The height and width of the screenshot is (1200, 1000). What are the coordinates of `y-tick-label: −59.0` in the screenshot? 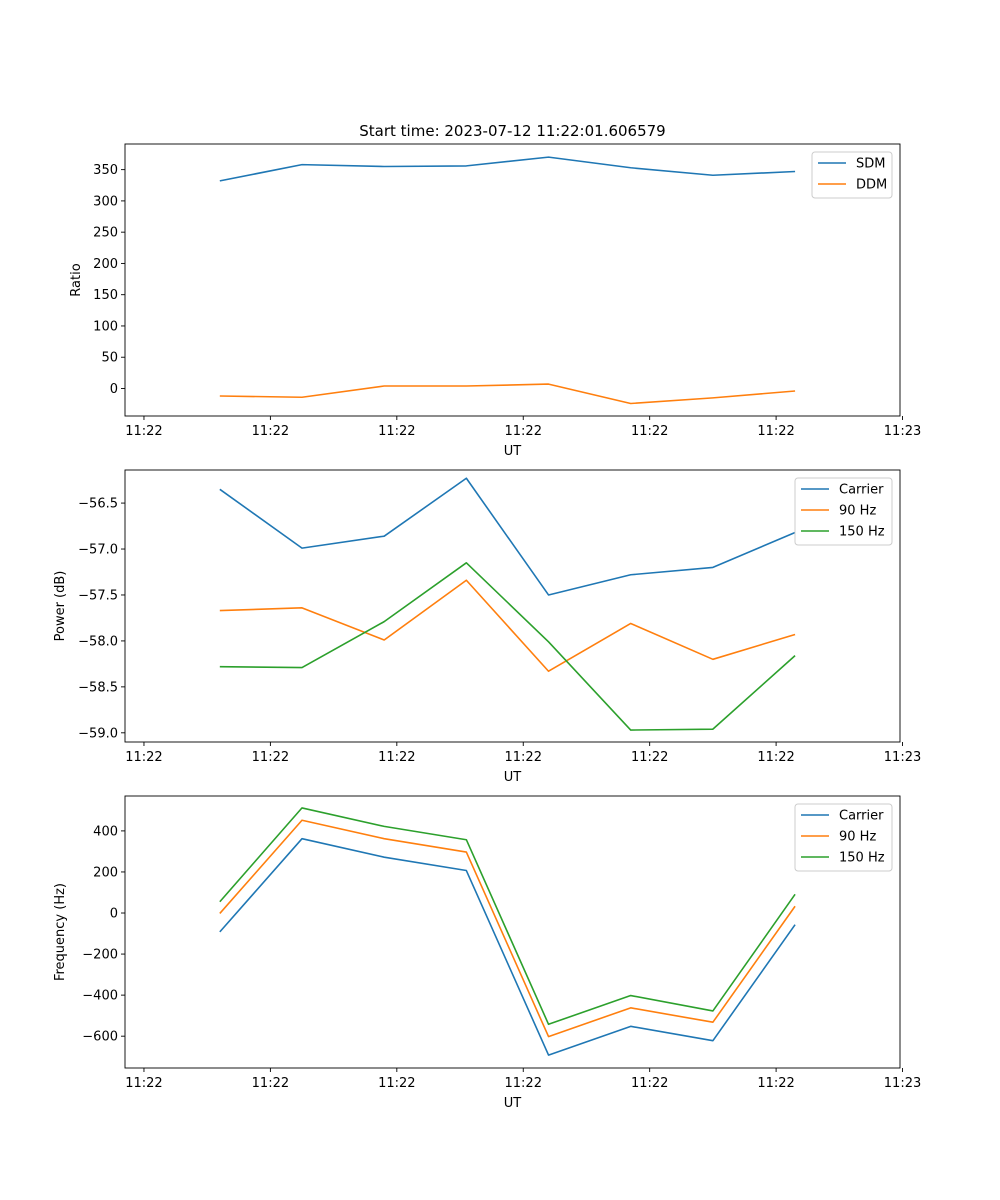 It's located at (98, 733).